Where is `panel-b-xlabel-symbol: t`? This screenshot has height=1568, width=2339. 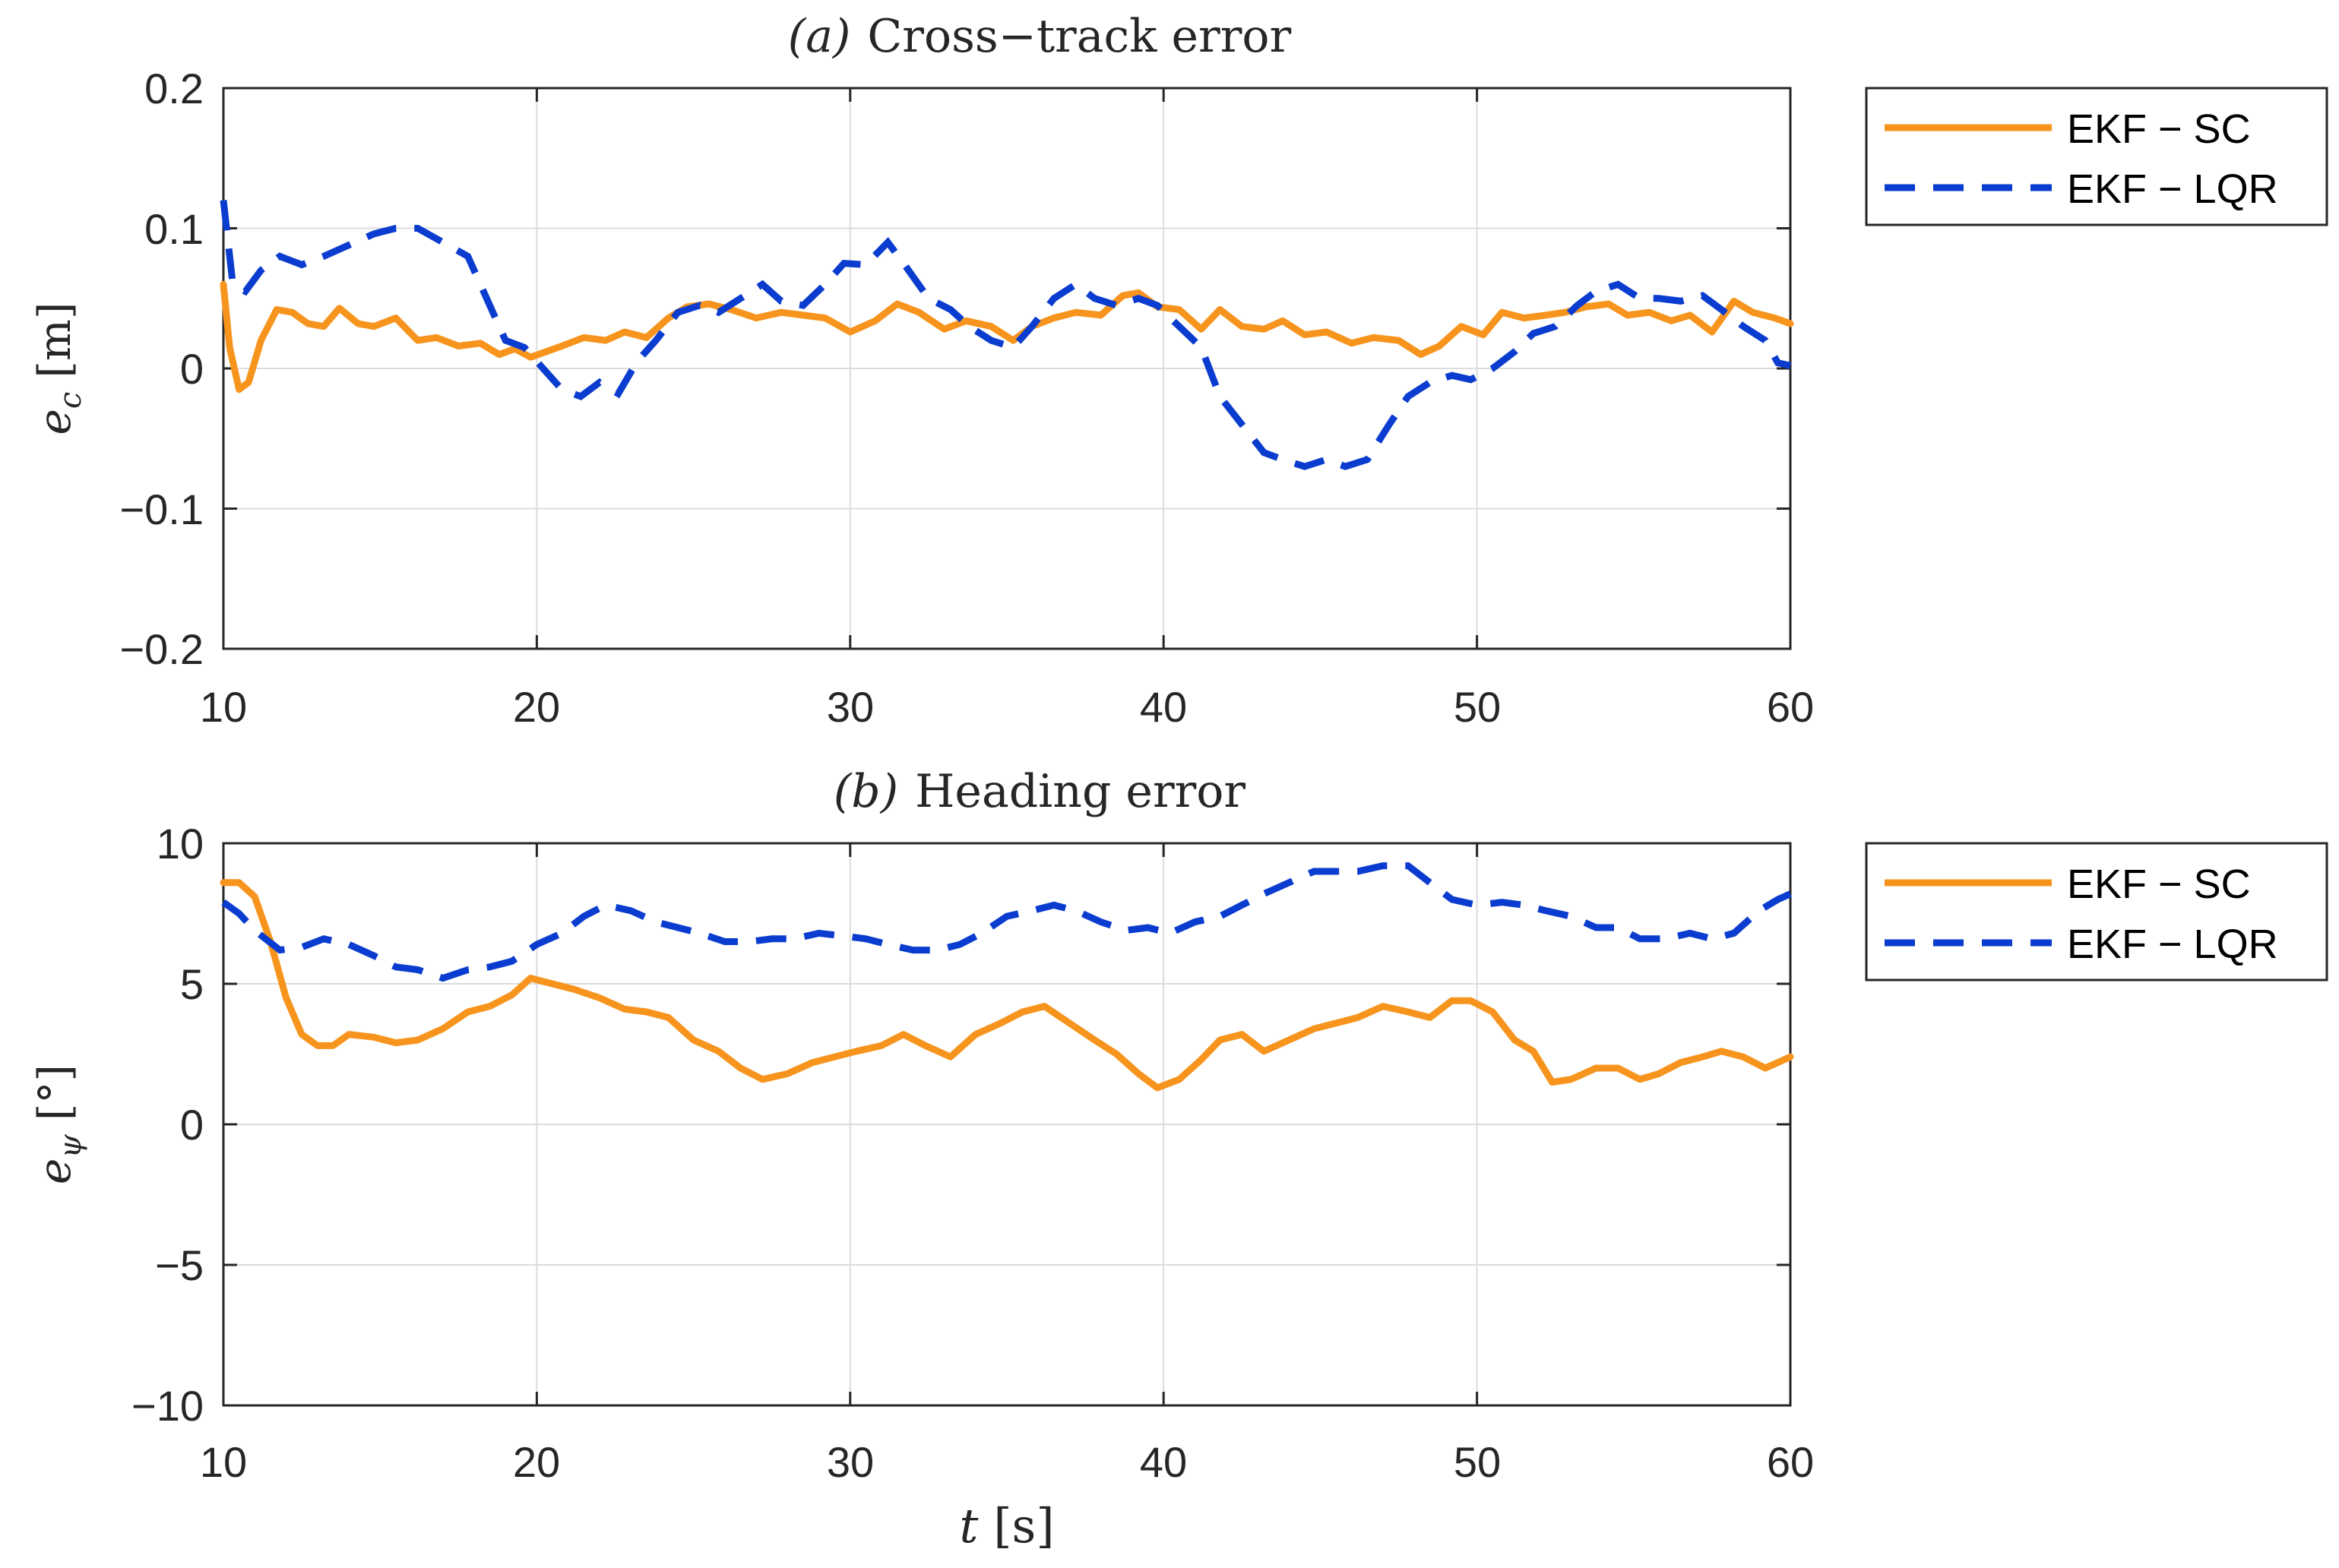 panel-b-xlabel-symbol: t is located at coordinates (968, 1526).